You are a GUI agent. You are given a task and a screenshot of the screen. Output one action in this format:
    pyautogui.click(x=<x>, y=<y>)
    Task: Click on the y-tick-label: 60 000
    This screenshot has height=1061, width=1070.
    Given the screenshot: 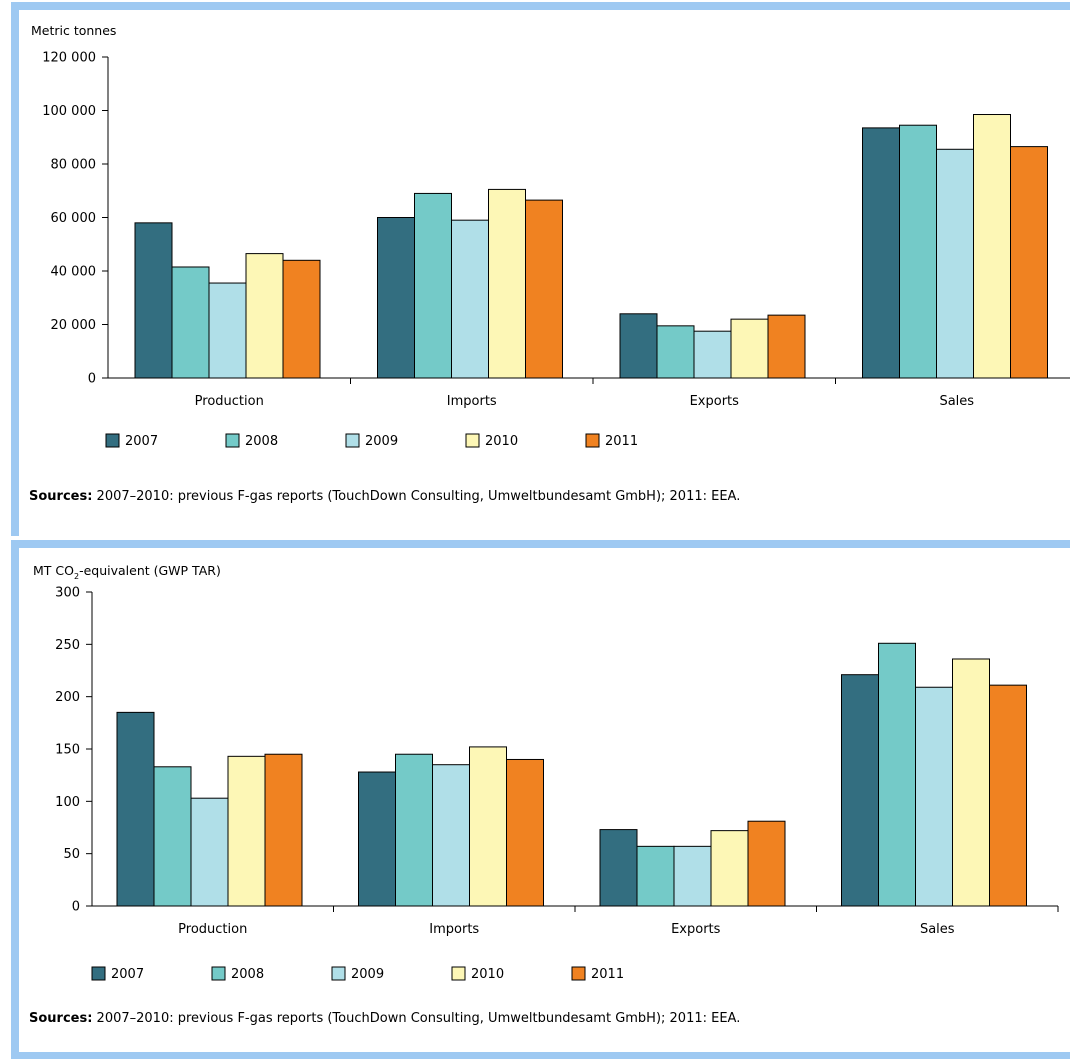 What is the action you would take?
    pyautogui.click(x=74, y=218)
    